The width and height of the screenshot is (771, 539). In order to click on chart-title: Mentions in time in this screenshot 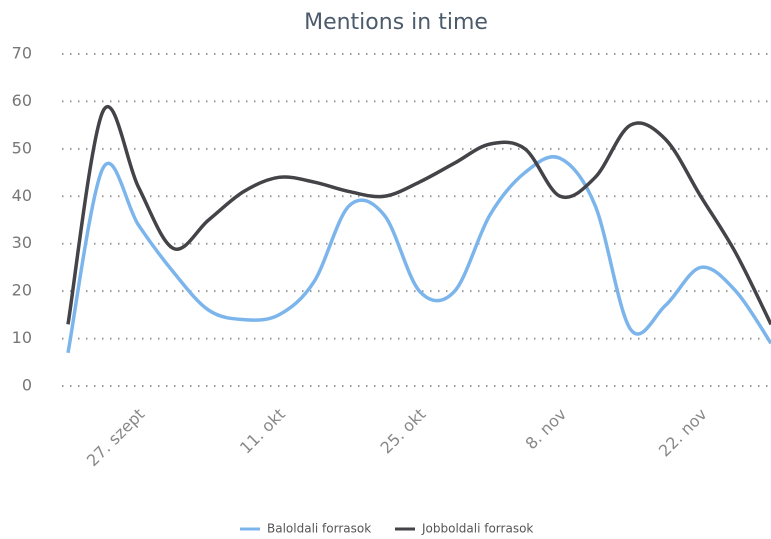, I will do `click(396, 22)`.